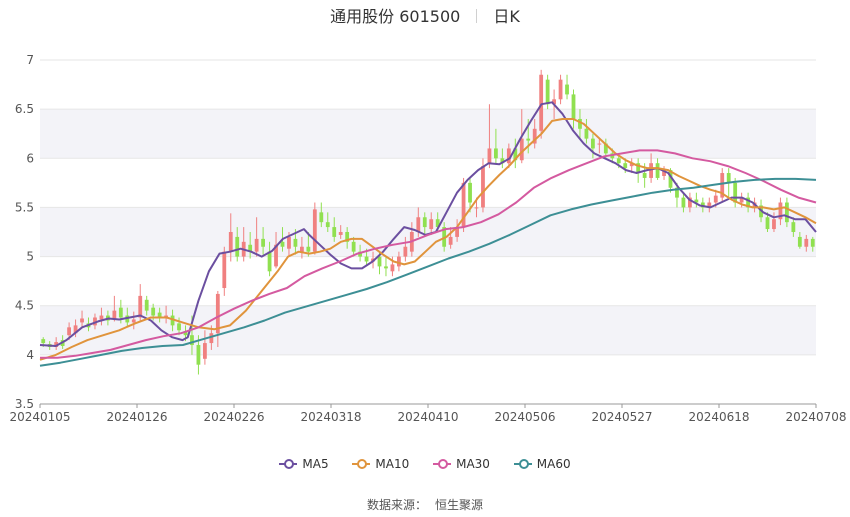 This screenshot has width=850, height=517. What do you see at coordinates (473, 464) in the screenshot?
I see `legend-ma30-label: MA30` at bounding box center [473, 464].